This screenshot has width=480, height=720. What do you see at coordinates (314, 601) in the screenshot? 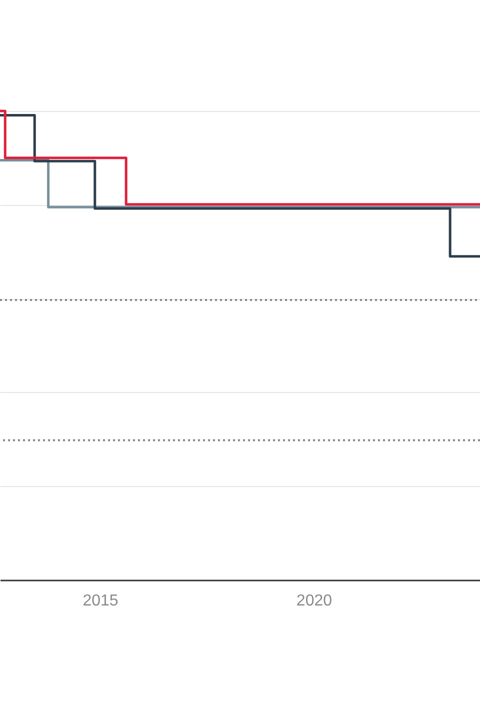
I see `x-tick-label: 2020` at bounding box center [314, 601].